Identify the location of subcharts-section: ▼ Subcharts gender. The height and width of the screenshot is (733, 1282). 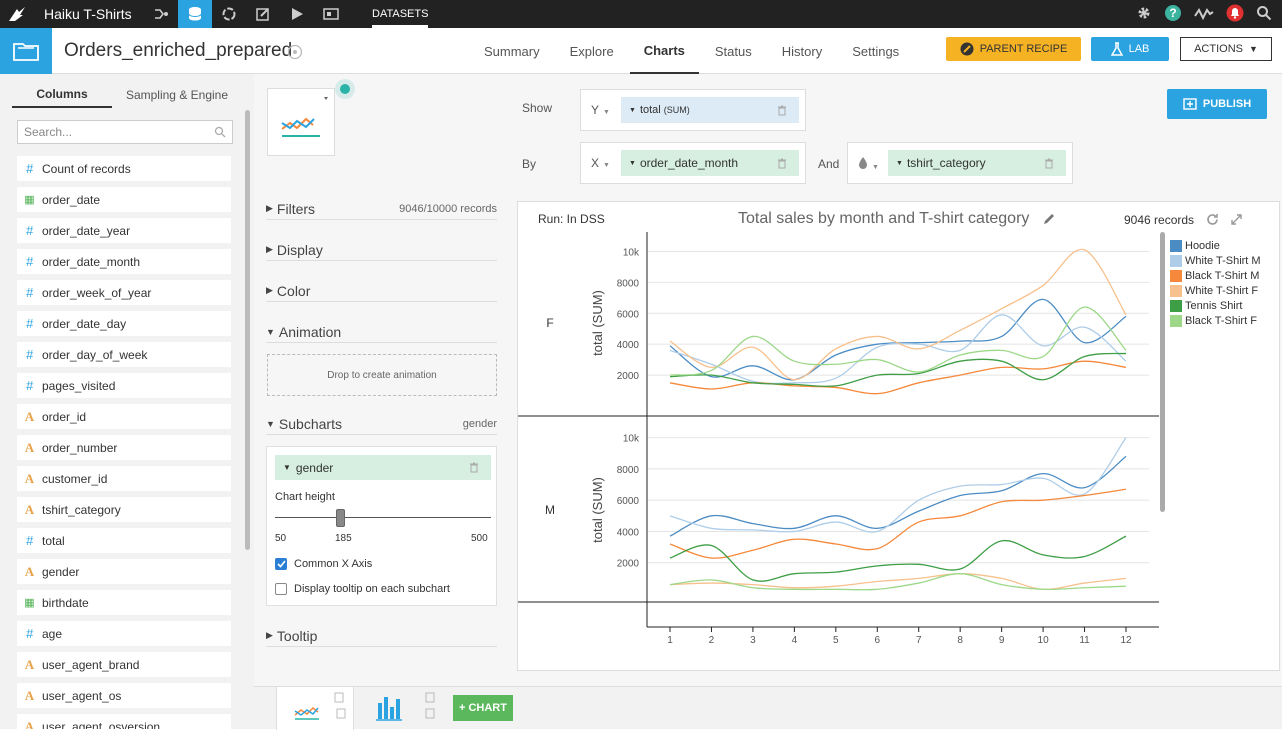
(381, 424).